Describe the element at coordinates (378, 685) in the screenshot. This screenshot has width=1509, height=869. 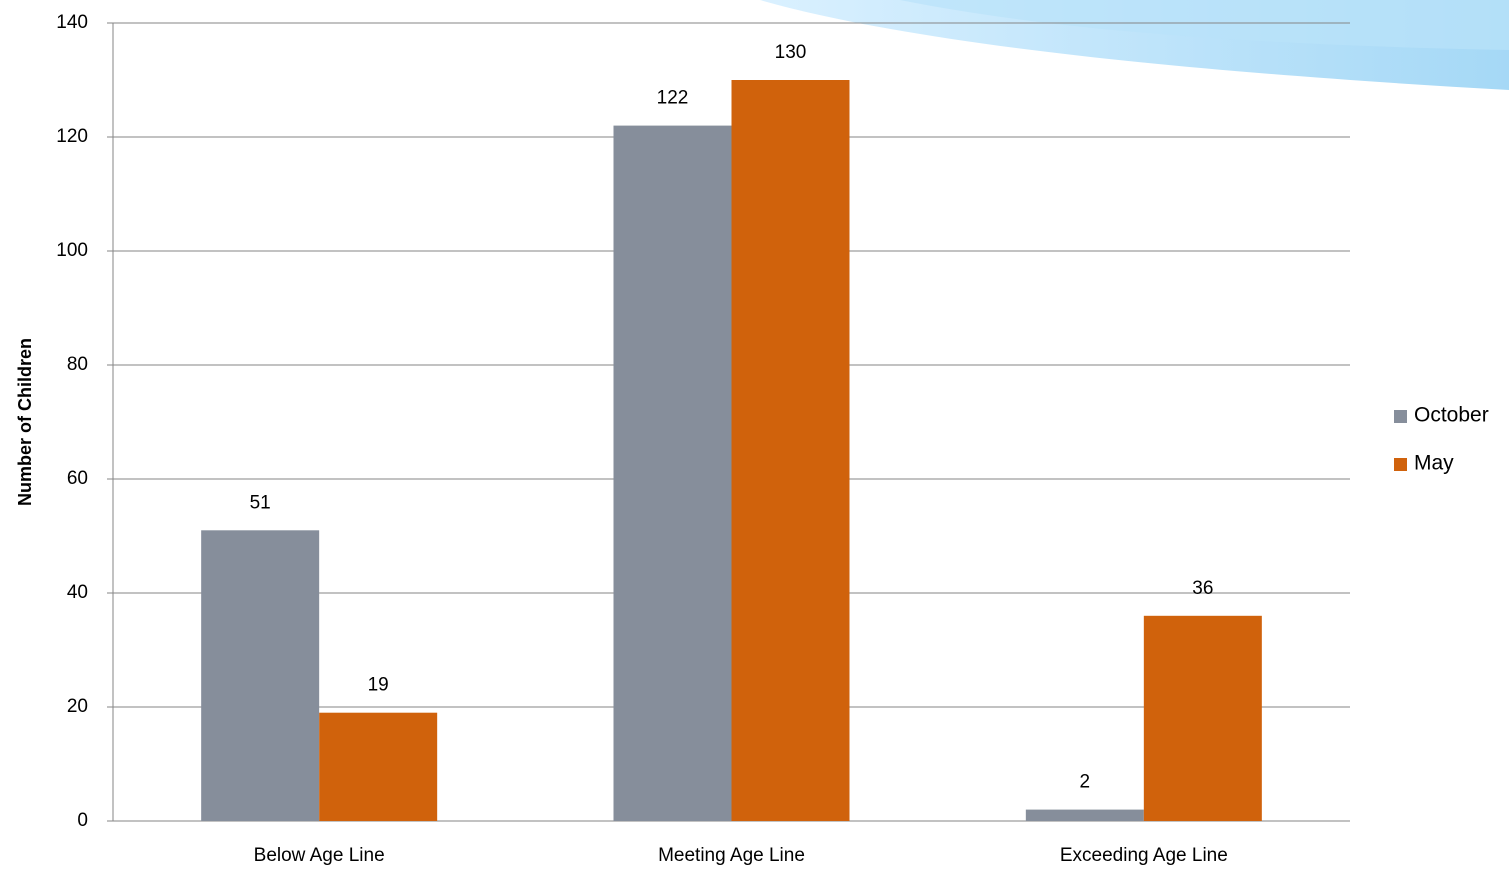
I see `data-label: 19` at that location.